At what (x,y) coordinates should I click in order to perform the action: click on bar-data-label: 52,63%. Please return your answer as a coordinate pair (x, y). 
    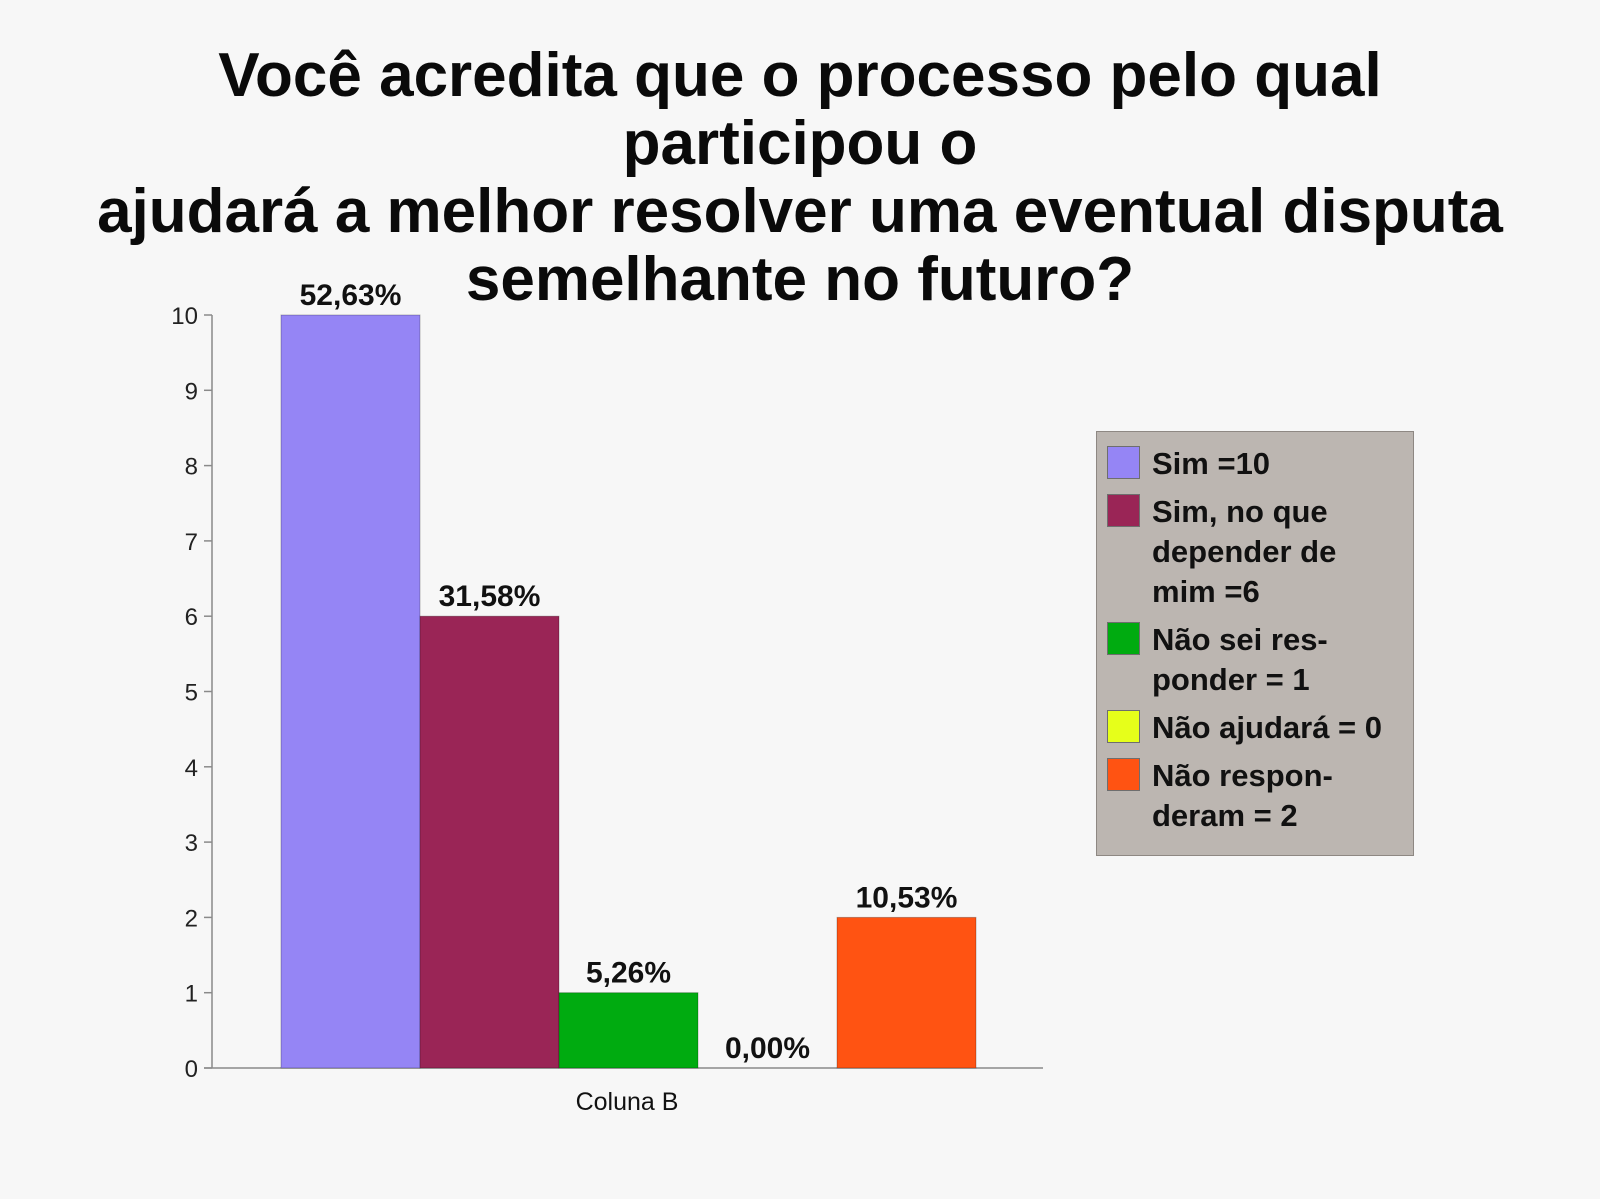
    Looking at the image, I should click on (351, 295).